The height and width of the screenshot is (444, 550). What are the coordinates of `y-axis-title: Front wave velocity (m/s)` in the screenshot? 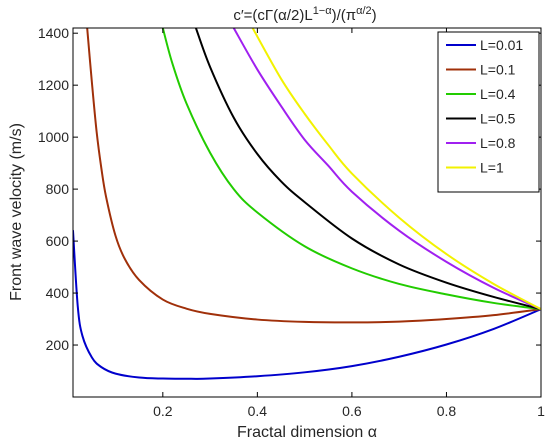 It's located at (16, 212).